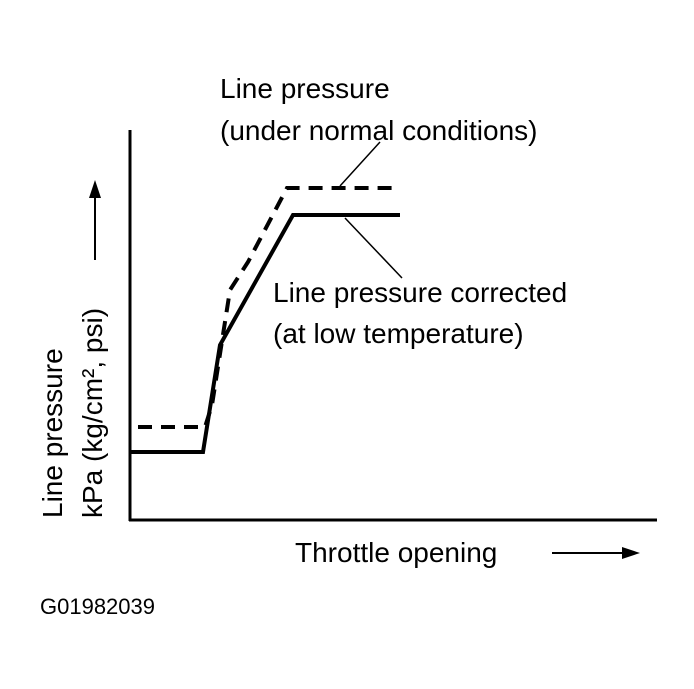  What do you see at coordinates (398, 333) in the screenshot?
I see `callout-subtitle: (at low temperature)` at bounding box center [398, 333].